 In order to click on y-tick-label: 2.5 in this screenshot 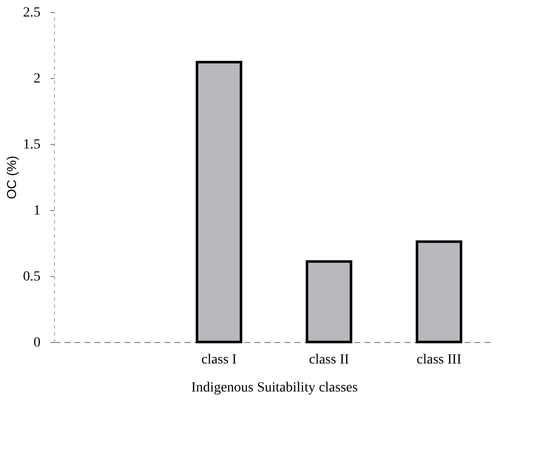, I will do `click(31, 13)`.